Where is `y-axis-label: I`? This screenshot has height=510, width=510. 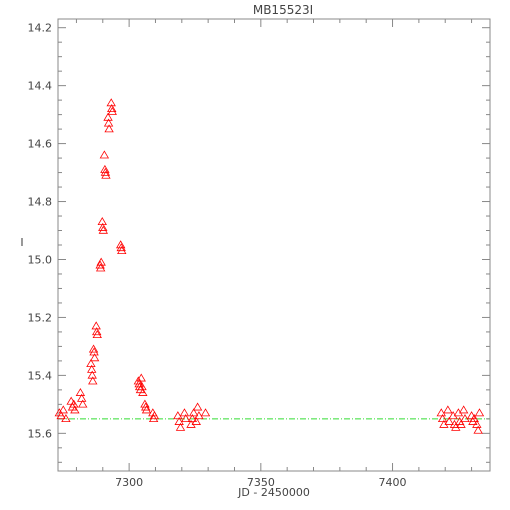
y-axis-label: I is located at coordinates (21, 242).